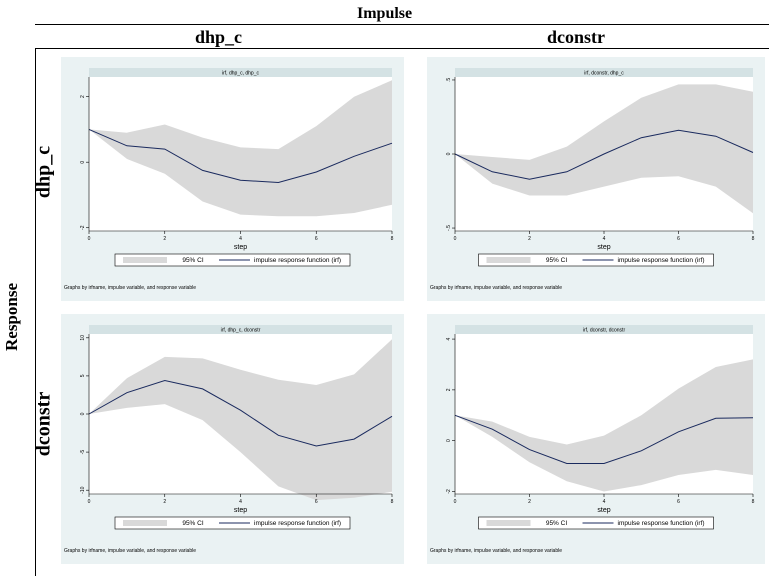  I want to click on y-tick-label: -.5, so click(449, 228).